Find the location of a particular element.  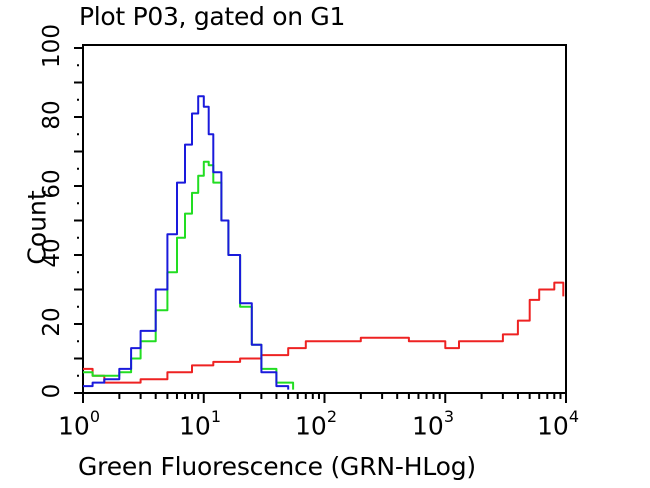

x-axis-label: Green Fluorescence (GRN-HLog) is located at coordinates (277, 466).